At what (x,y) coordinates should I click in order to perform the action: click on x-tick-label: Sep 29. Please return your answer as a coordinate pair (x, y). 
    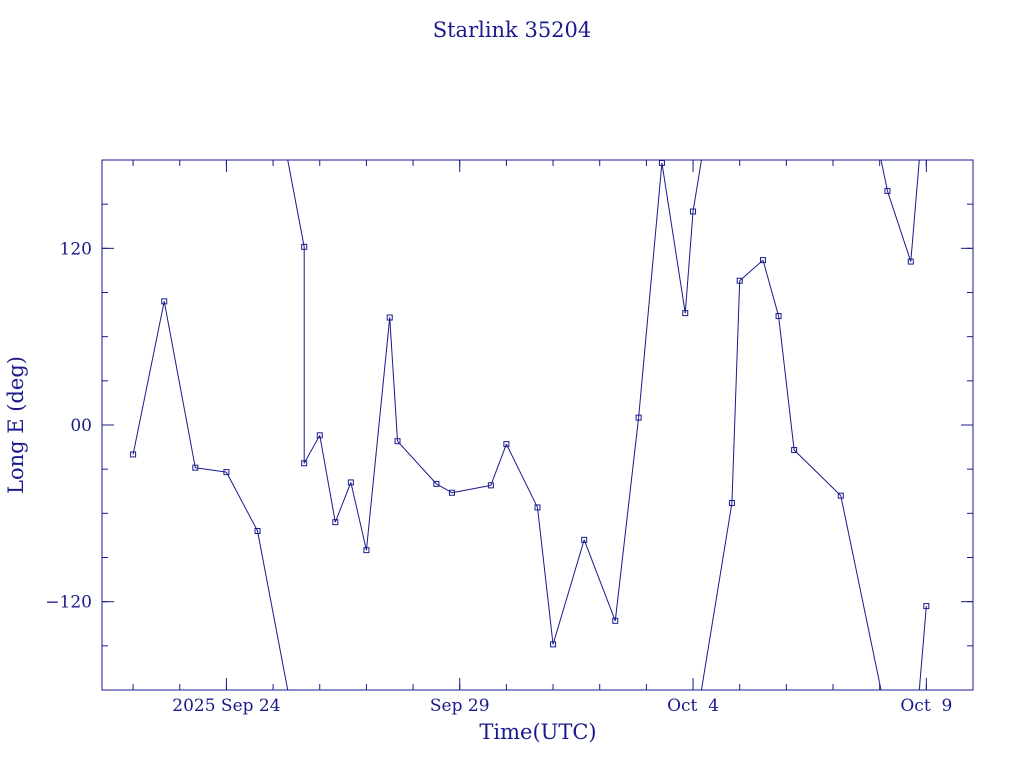
    Looking at the image, I should click on (460, 706).